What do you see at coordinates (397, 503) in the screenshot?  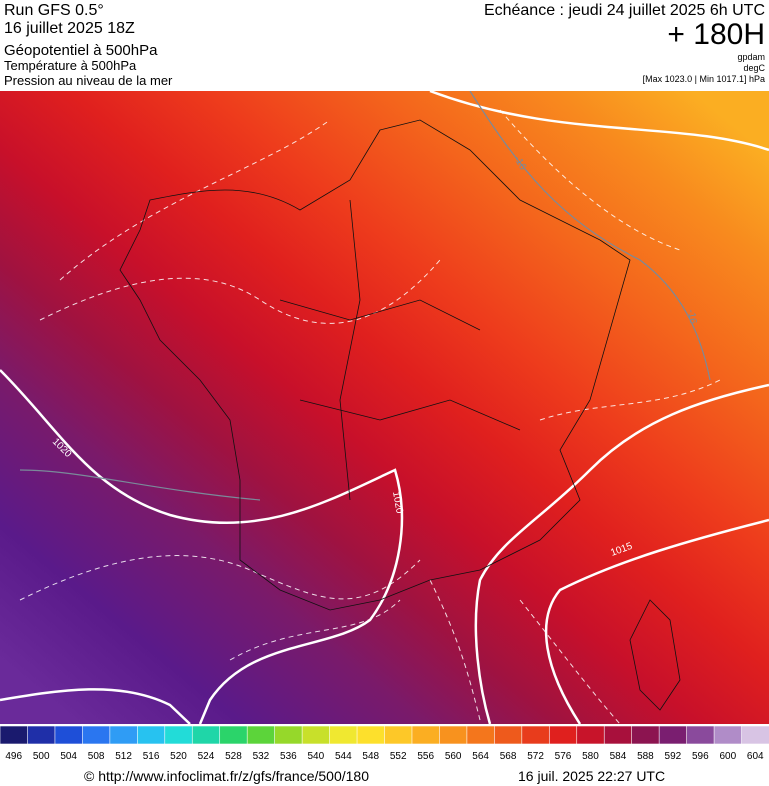 I see `contour-label: 1020` at bounding box center [397, 503].